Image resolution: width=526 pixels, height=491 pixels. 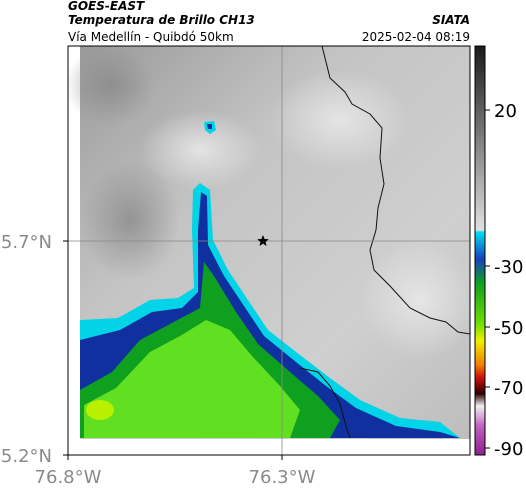 I want to click on lat-tick-label: 5.7°N, so click(x=26, y=242).